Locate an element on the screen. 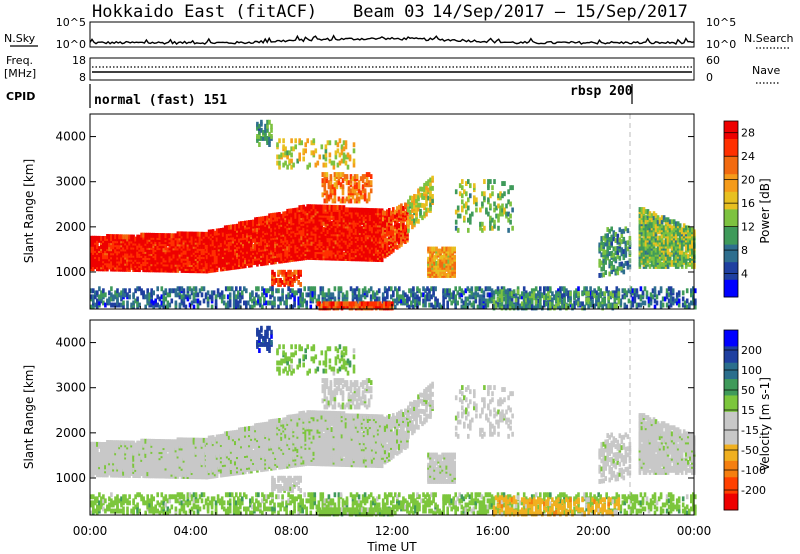 The image size is (800, 554). nave-label: Nave is located at coordinates (766, 70).